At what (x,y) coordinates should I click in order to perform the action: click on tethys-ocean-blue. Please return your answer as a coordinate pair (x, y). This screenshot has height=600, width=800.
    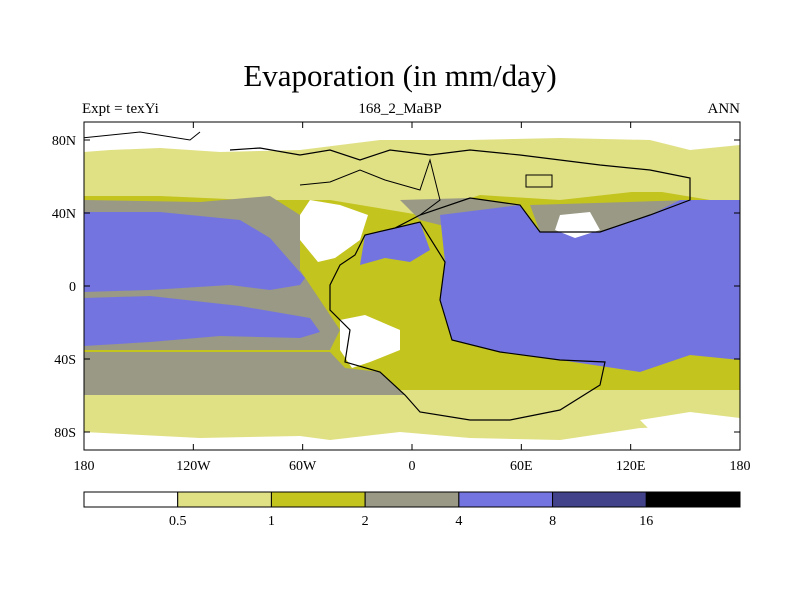
    Looking at the image, I should click on (590, 286).